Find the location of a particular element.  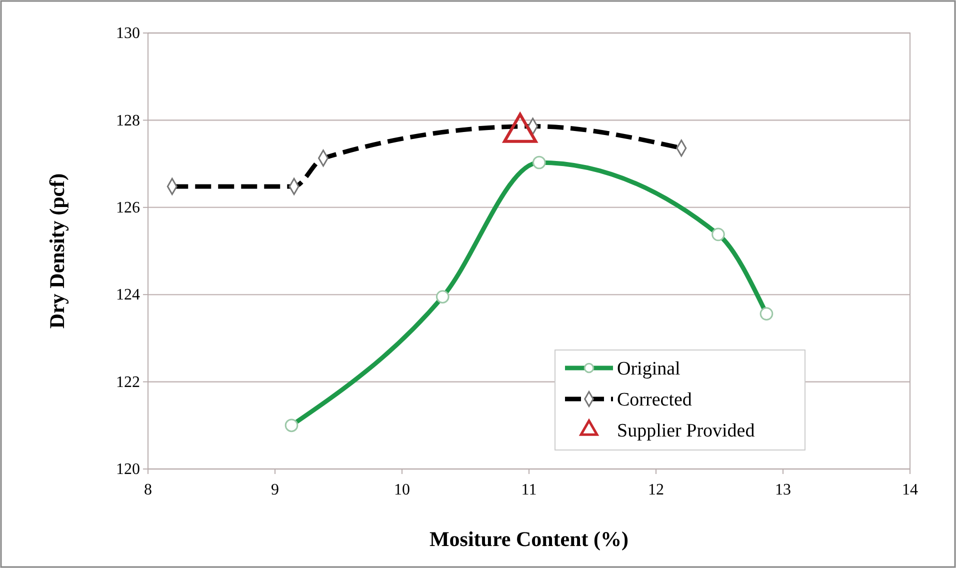

y-tick-label: 120 is located at coordinates (128, 469).